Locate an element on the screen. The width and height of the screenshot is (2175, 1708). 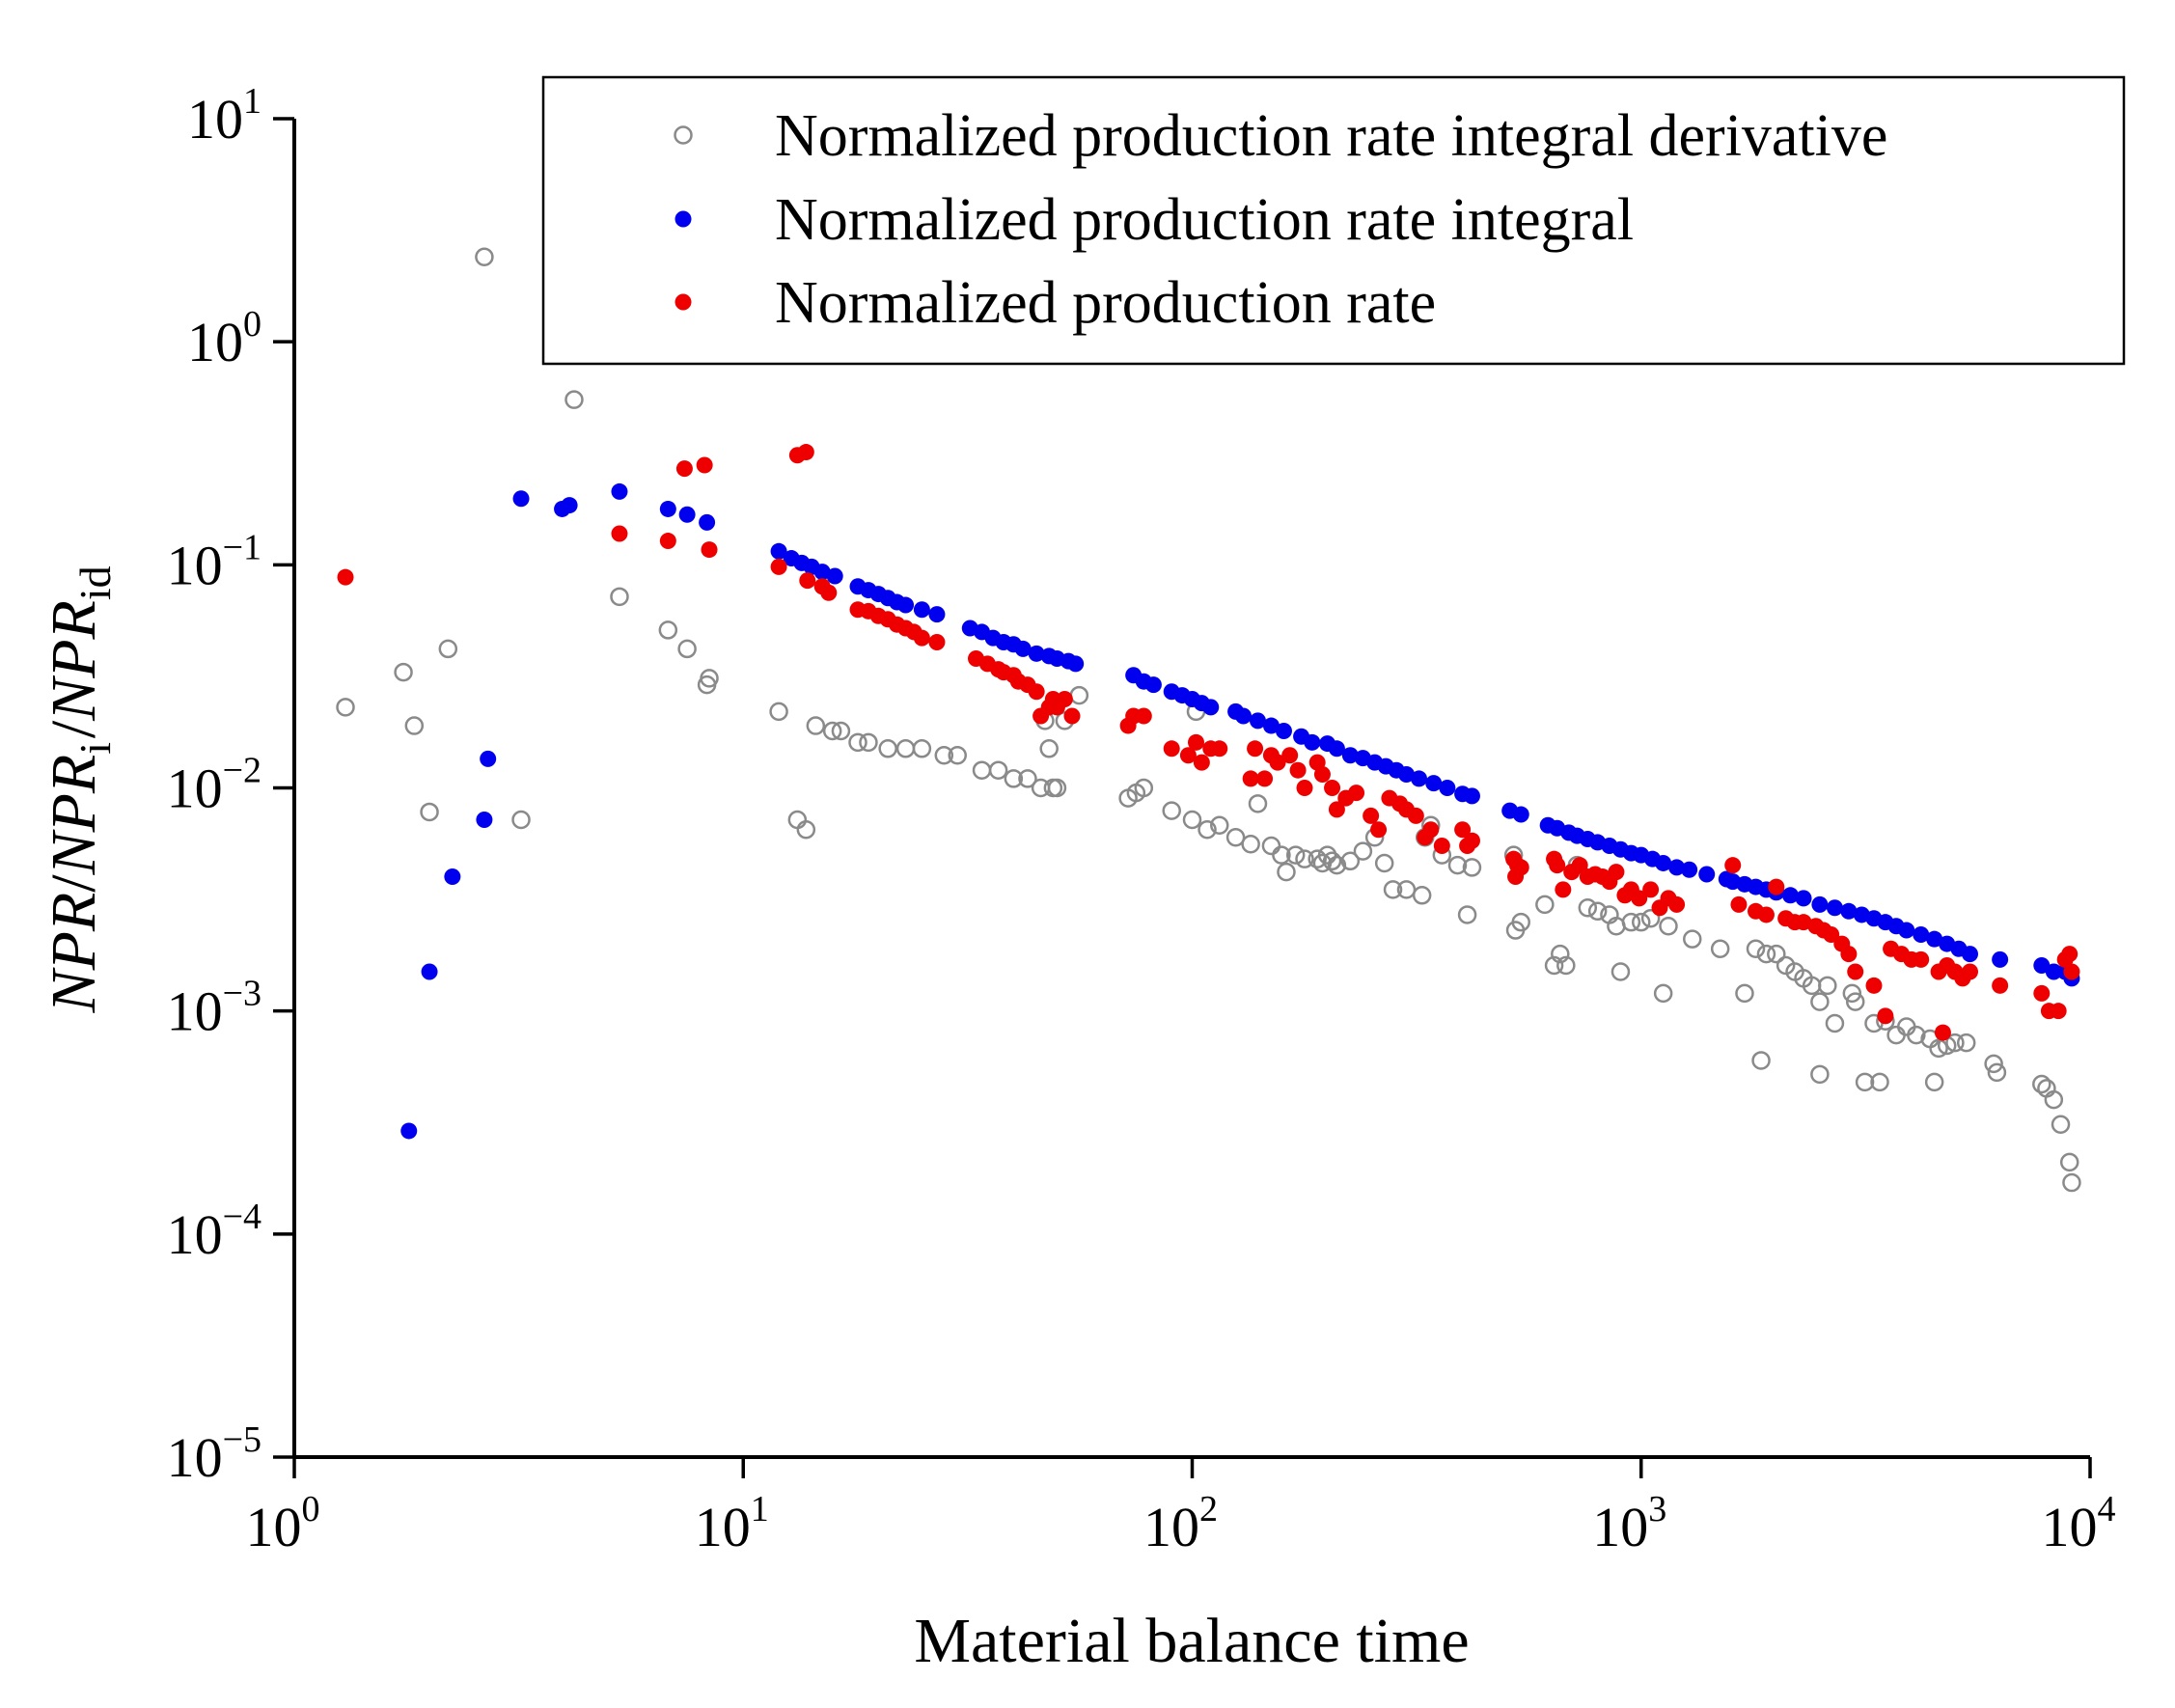
x-tick-label: 10¹ is located at coordinates (732, 1523).